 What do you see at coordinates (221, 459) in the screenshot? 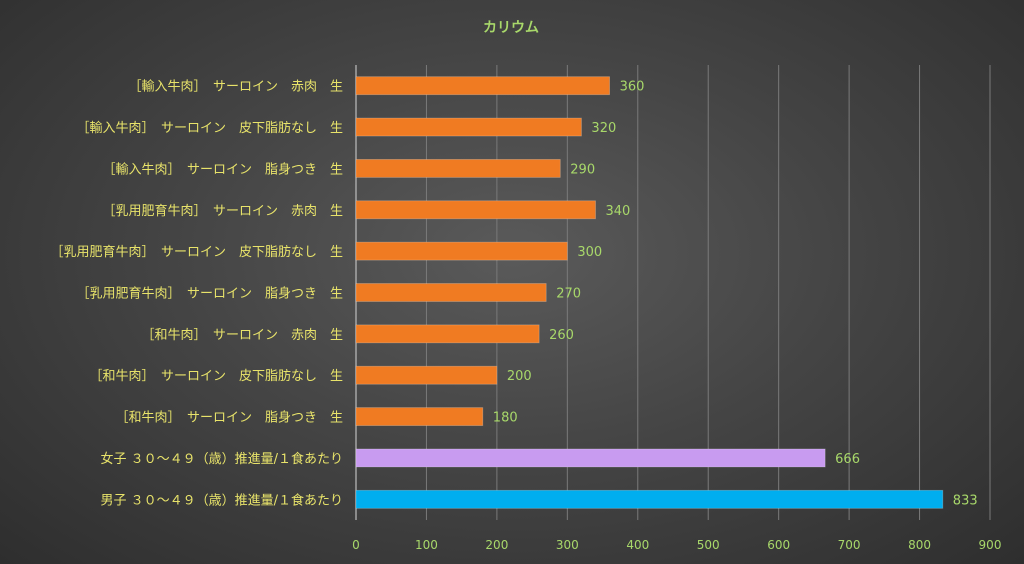
I see `category-label: 女子 ３０～４９（歳）推進量/１食あたり` at bounding box center [221, 459].